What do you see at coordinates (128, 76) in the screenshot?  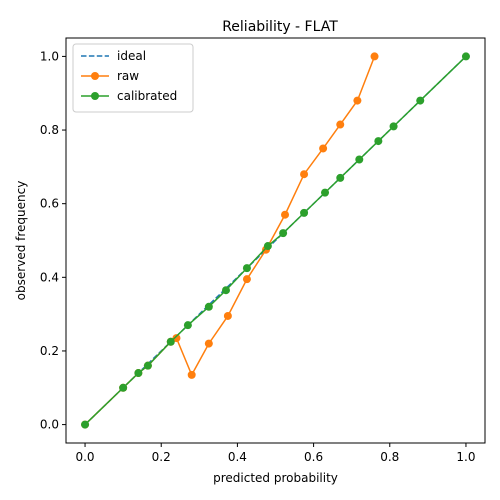 I see `legend-label-raw: raw` at bounding box center [128, 76].